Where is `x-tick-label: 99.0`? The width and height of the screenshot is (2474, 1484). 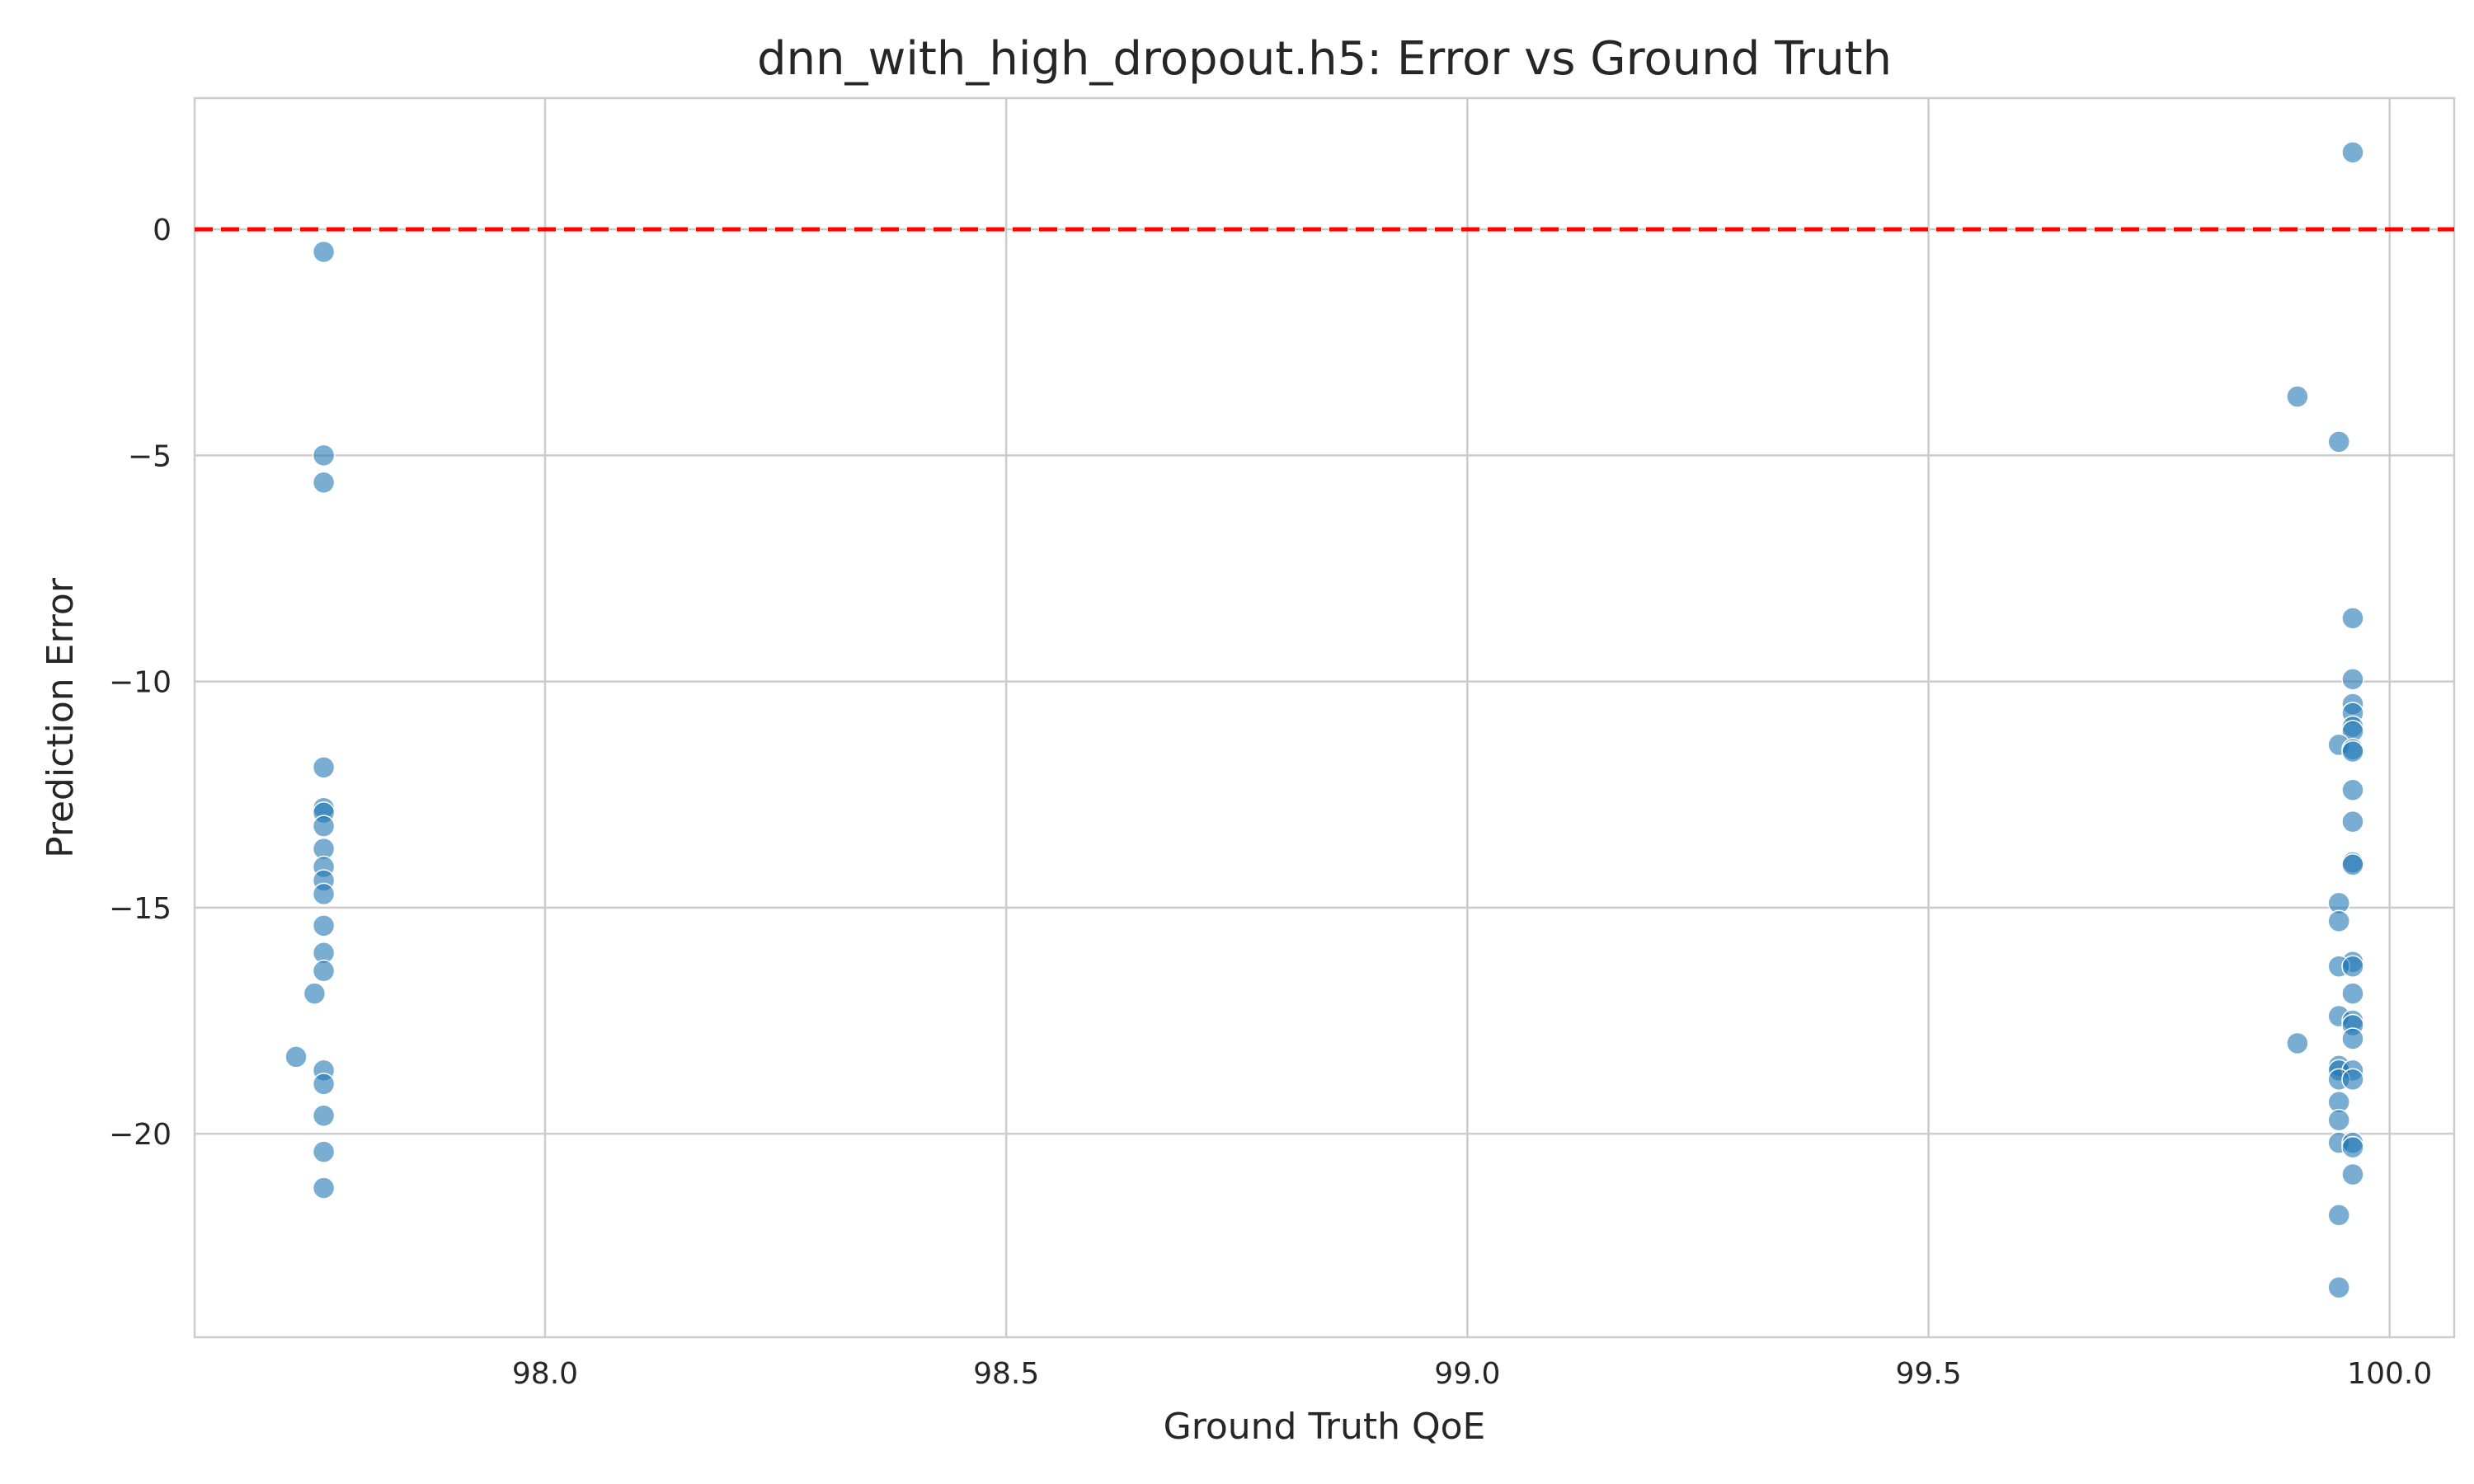 x-tick-label: 99.0 is located at coordinates (1467, 1374).